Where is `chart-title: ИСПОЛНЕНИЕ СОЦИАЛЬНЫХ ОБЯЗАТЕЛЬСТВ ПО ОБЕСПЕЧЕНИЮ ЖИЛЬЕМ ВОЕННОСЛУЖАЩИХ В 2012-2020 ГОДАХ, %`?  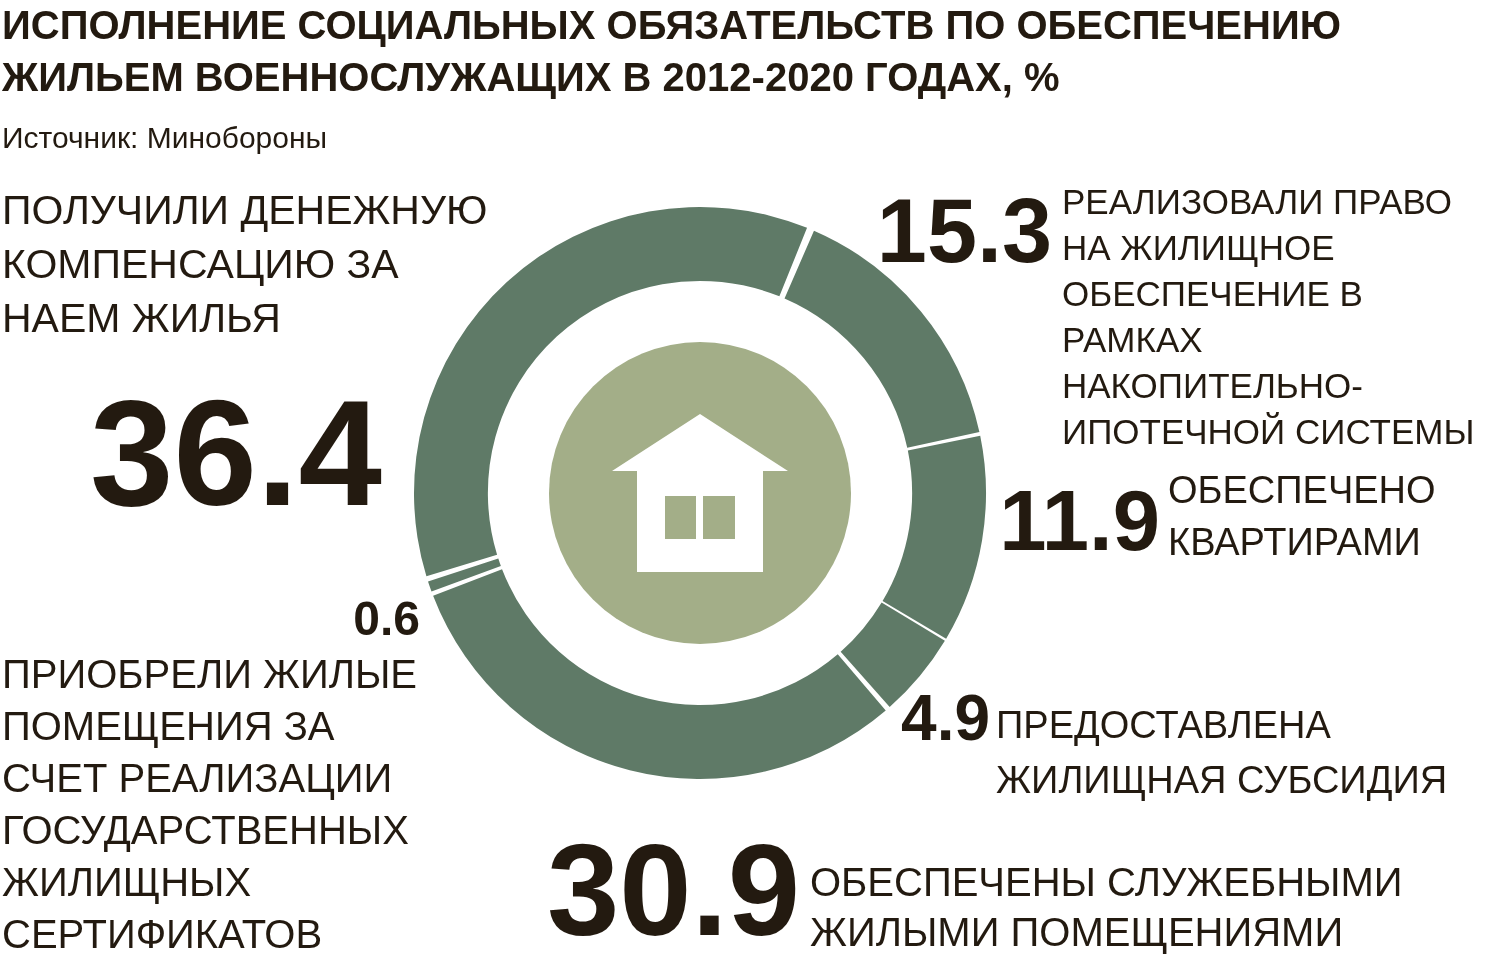
chart-title: ИСПОЛНЕНИЕ СОЦИАЛЬНЫХ ОБЯЗАТЕЛЬСТВ ПО ОБЕСПЕЧЕНИЮ ЖИЛЬЕМ ВОЕННОСЛУЖАЩИХ В 2012-2020 ГОДАХ, % is located at coordinates (671, 51).